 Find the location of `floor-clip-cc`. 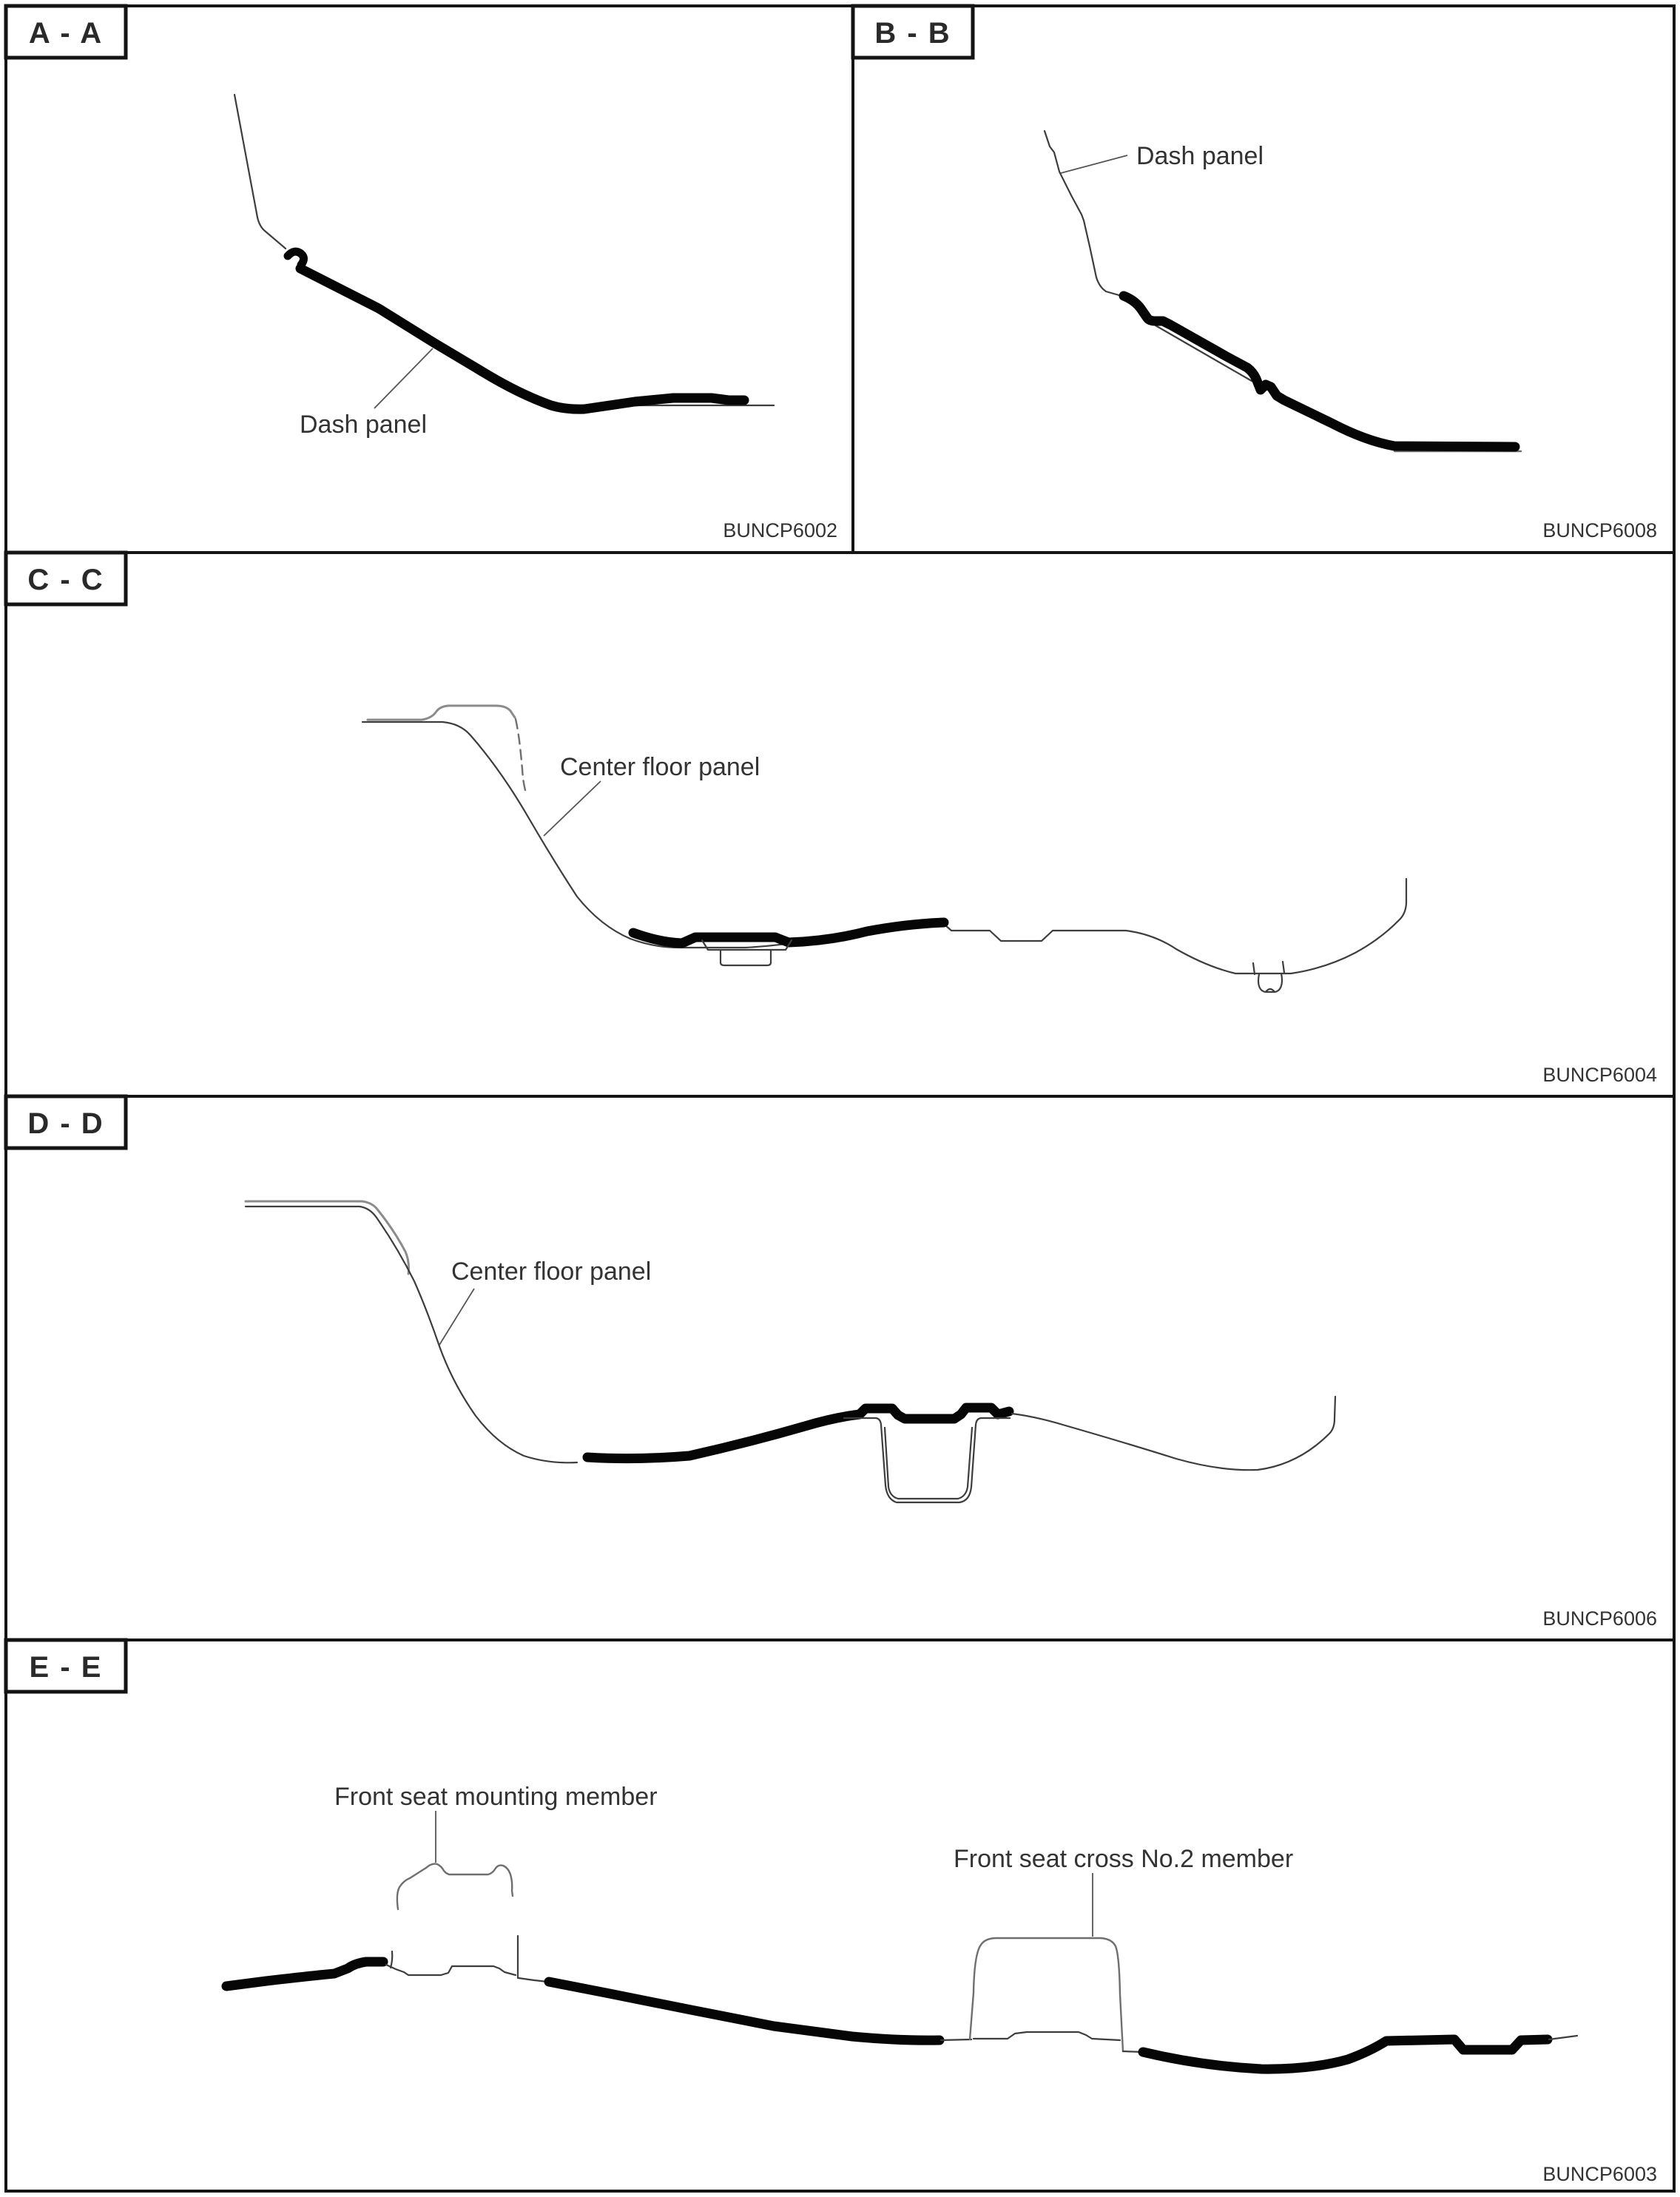

floor-clip-cc is located at coordinates (1269, 976).